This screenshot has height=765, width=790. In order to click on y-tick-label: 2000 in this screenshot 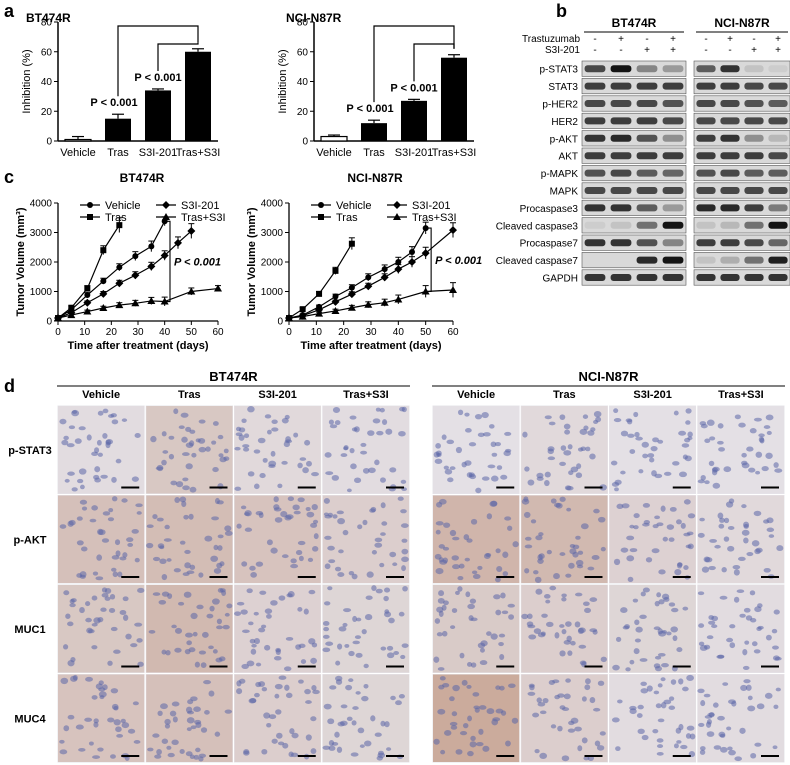, I will do `click(272, 263)`.